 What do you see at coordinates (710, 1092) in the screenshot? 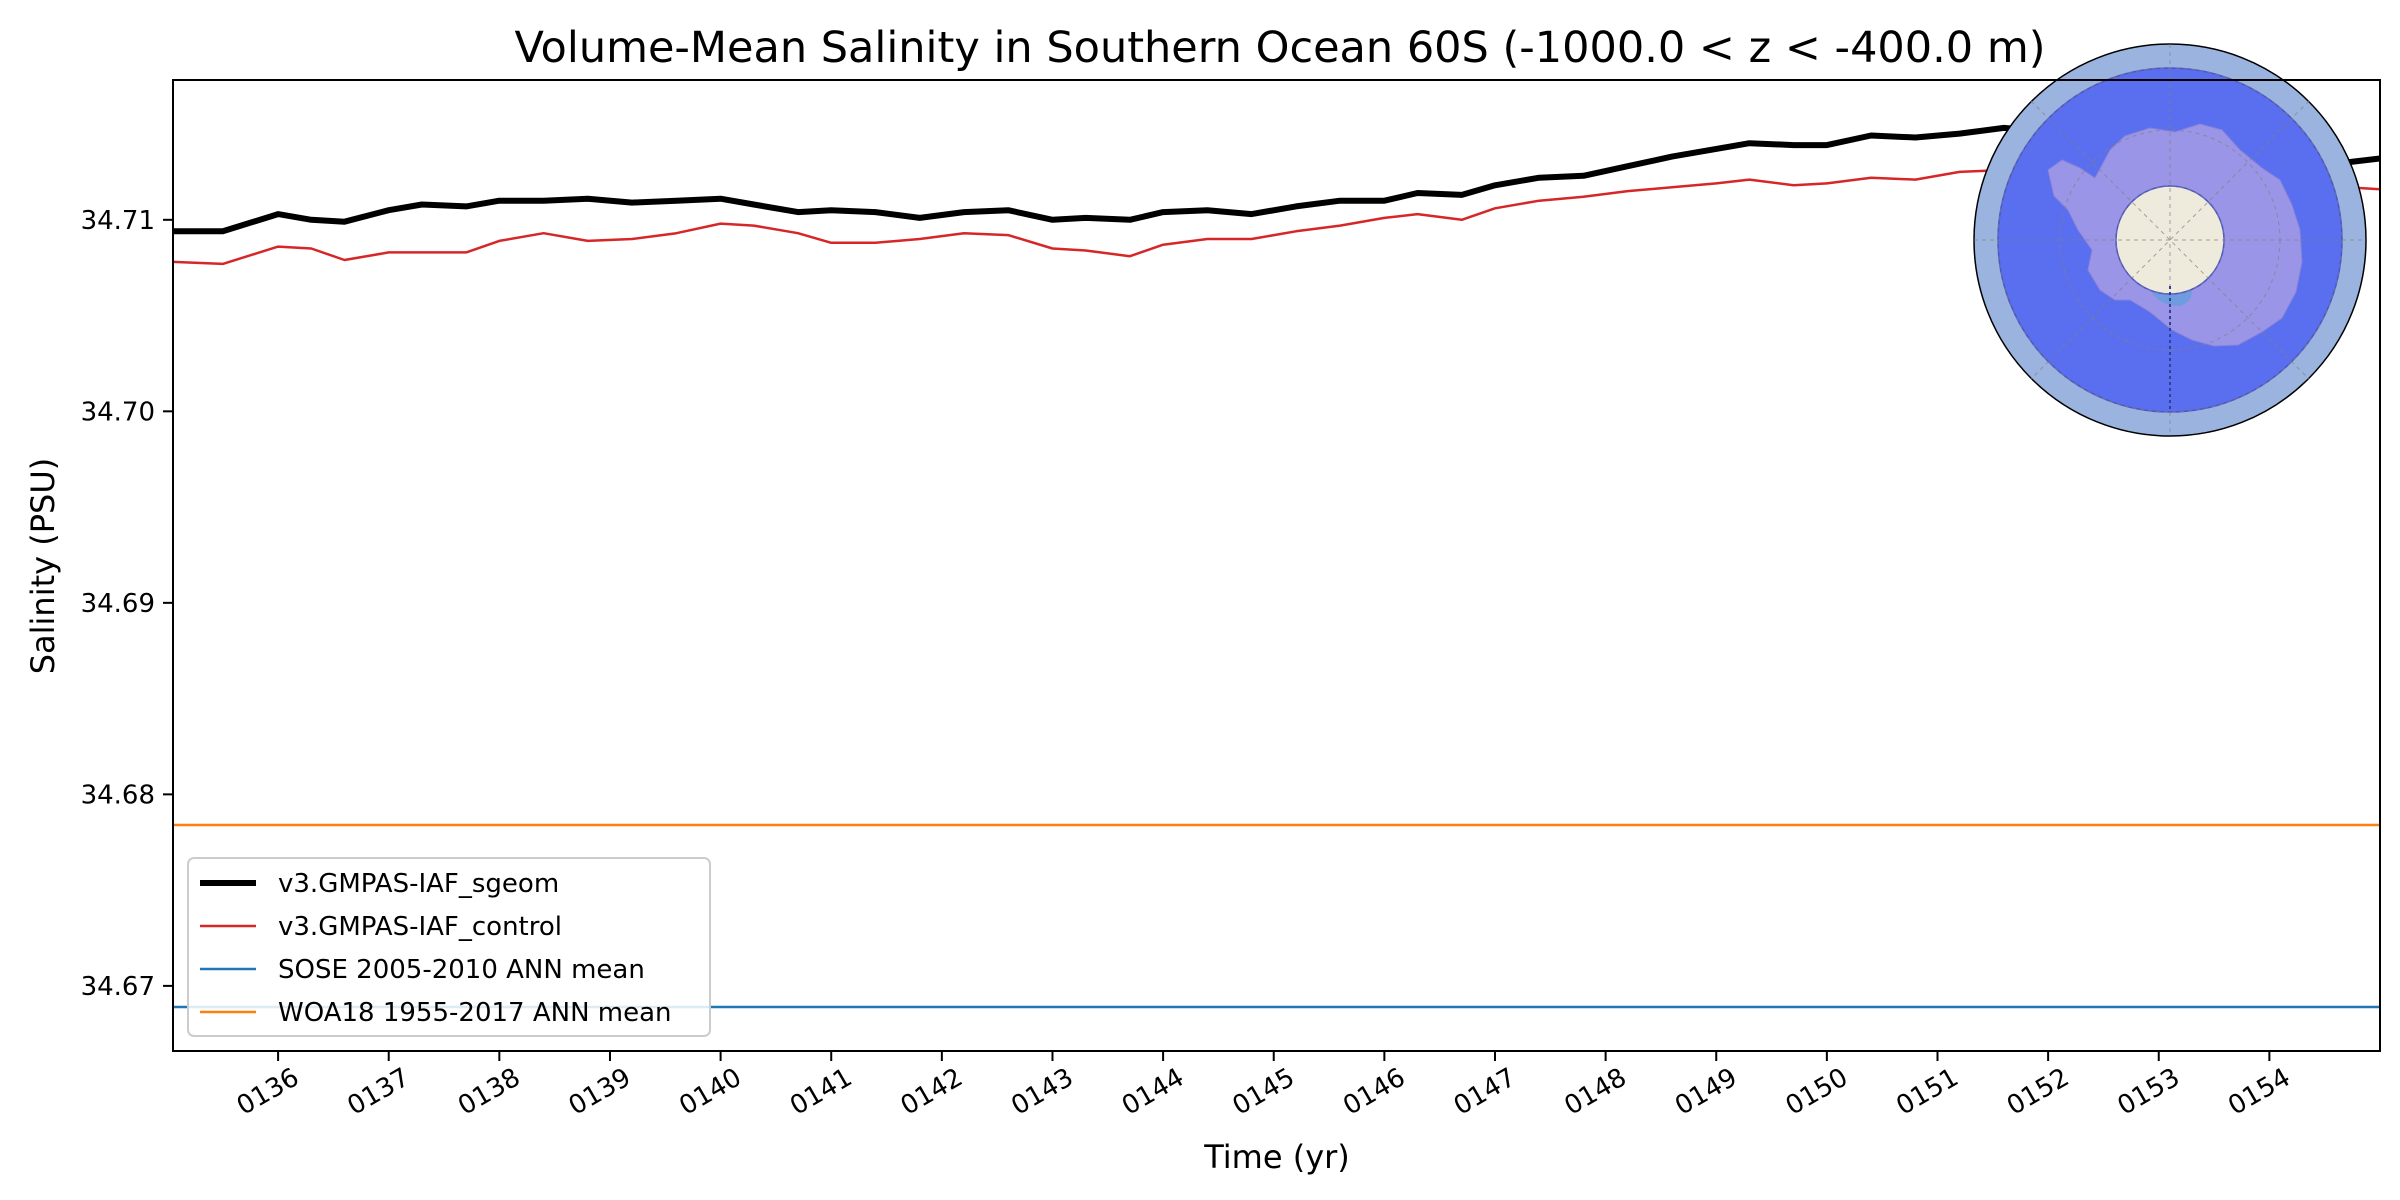
I see `x-tick-label: 0140` at bounding box center [710, 1092].